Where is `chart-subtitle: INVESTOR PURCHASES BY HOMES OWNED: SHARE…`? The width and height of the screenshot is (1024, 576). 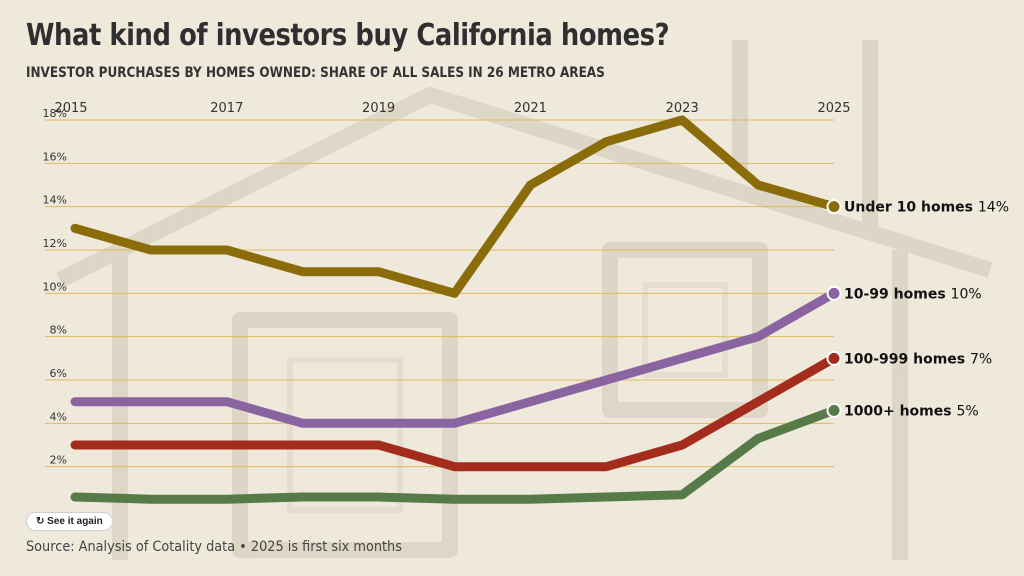
chart-subtitle: INVESTOR PURCHASES BY HOMES OWNED: SHARE… is located at coordinates (315, 73).